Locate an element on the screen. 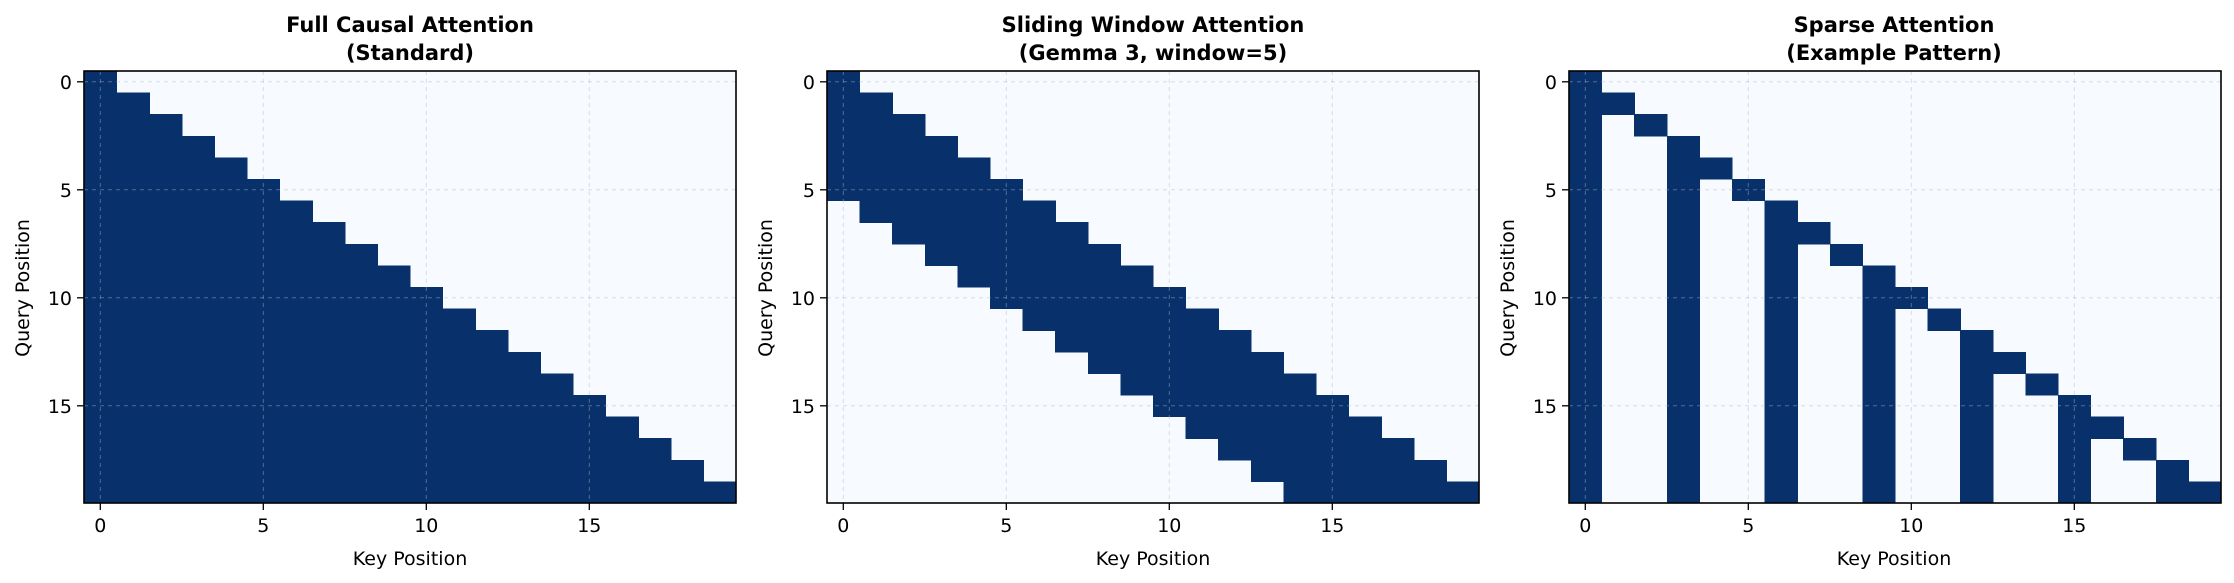 This screenshot has width=2234, height=583. y-tick-label: 0 is located at coordinates (66, 83).